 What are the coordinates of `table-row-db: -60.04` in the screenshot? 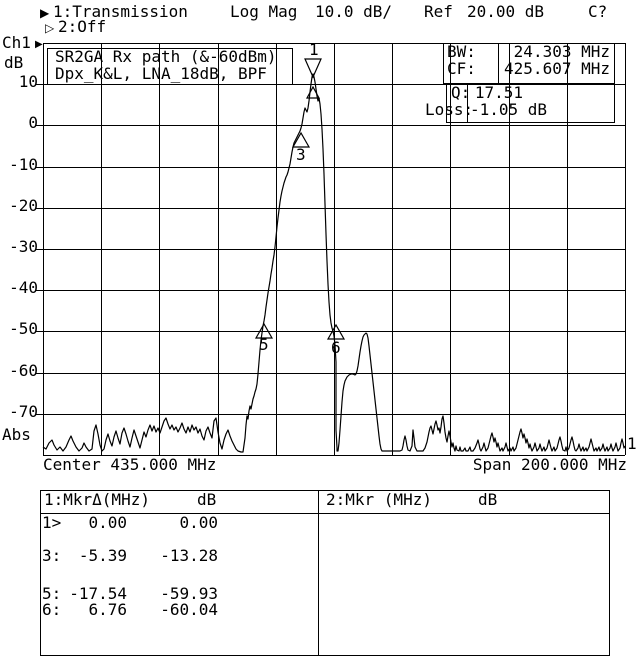 It's located at (189, 609).